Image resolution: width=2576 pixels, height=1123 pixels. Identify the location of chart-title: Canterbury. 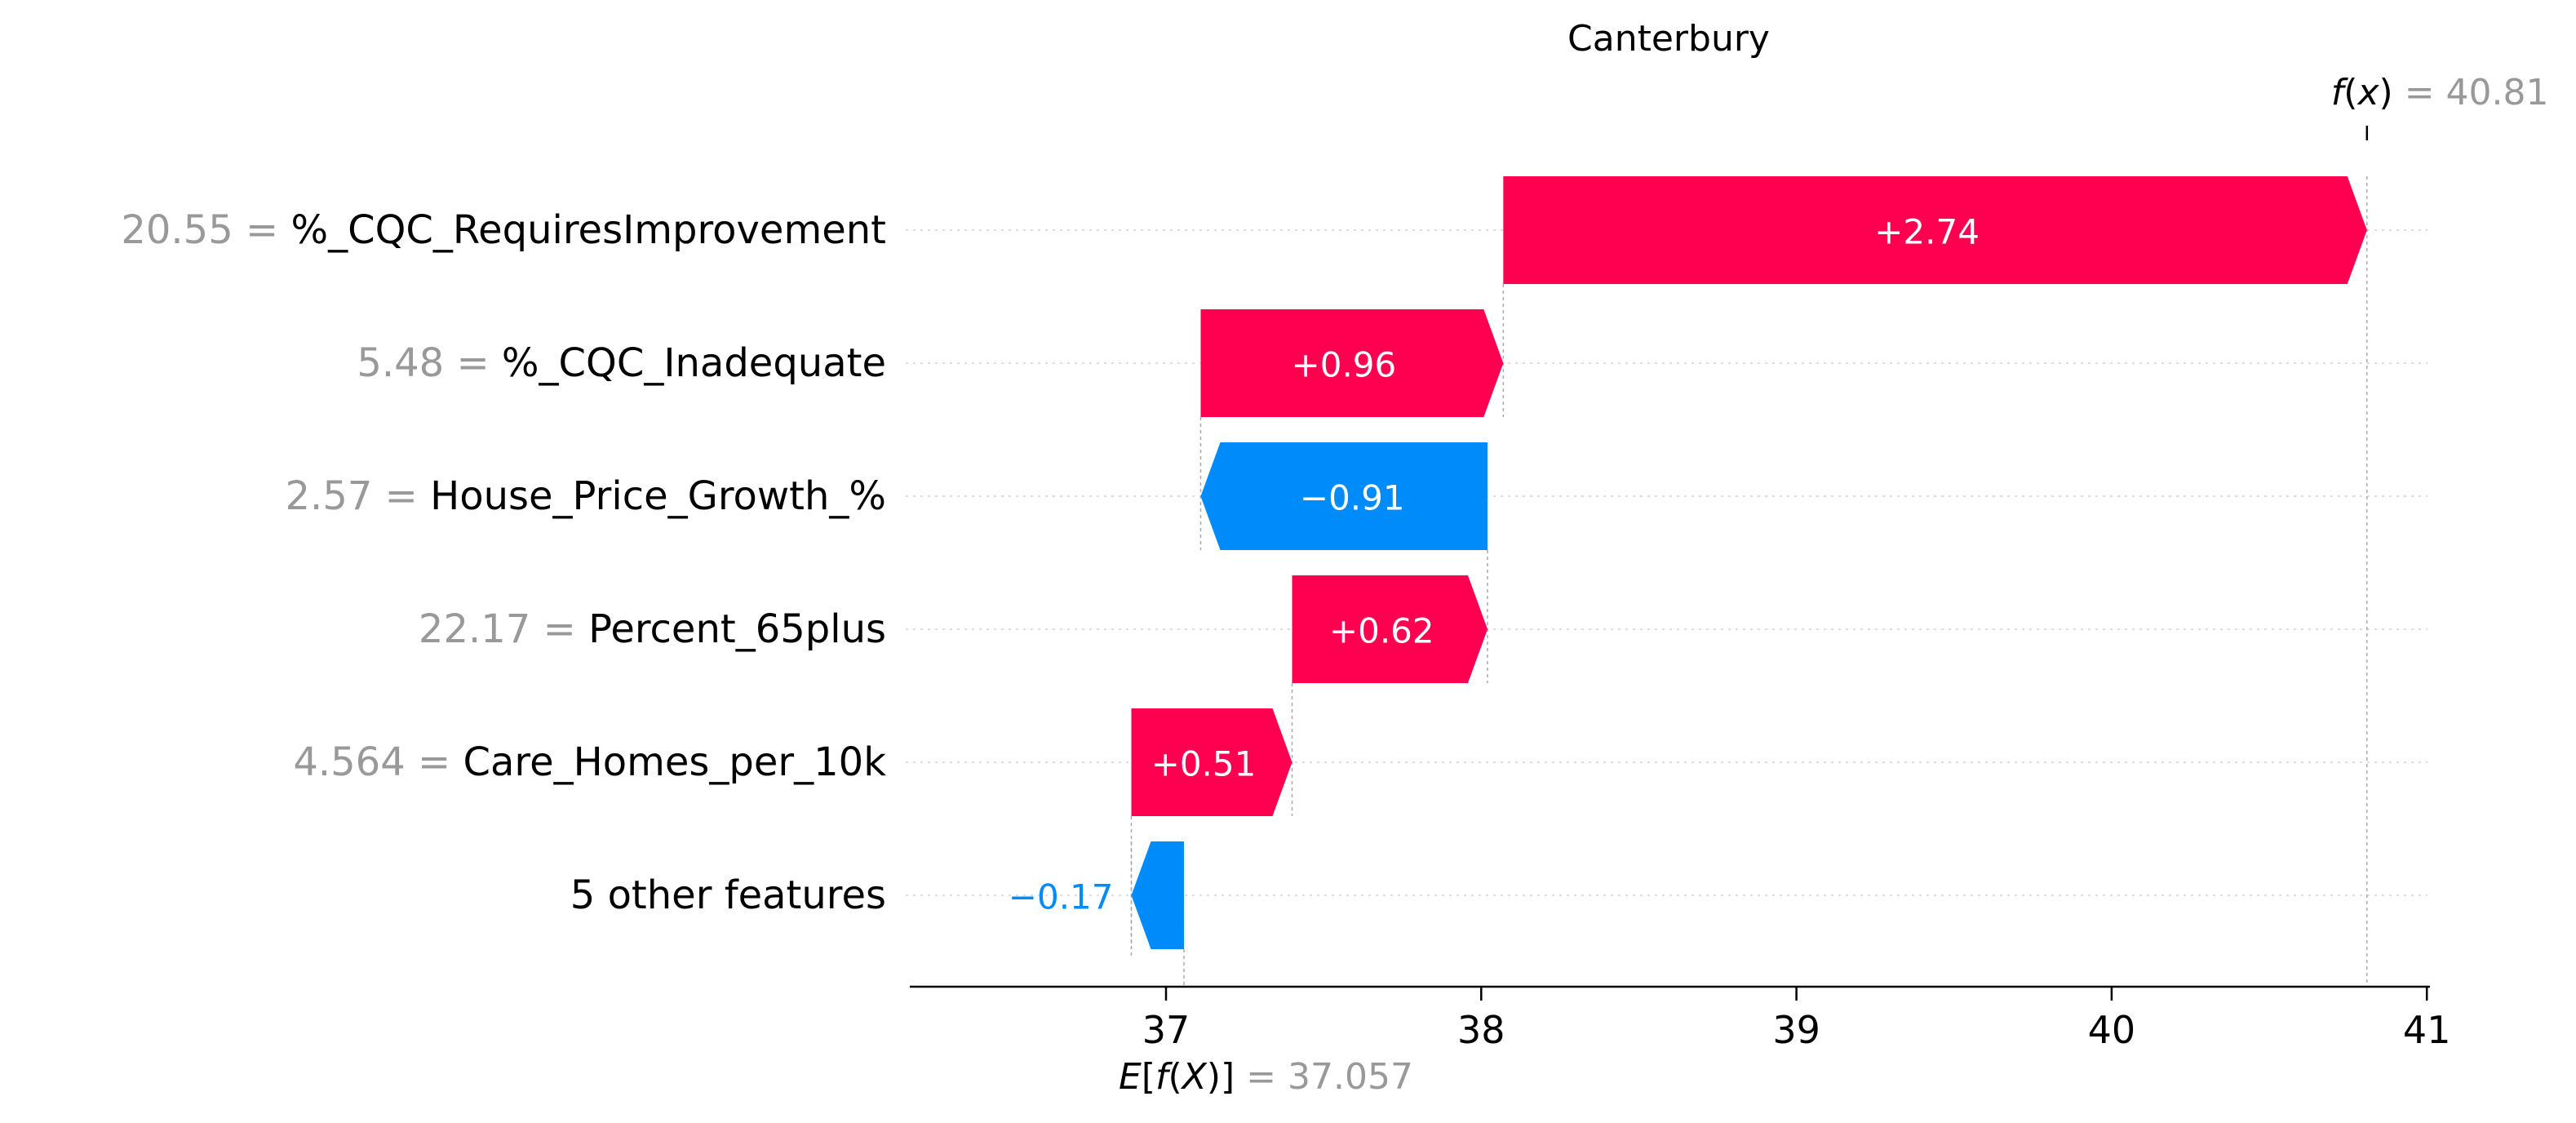
(1668, 39).